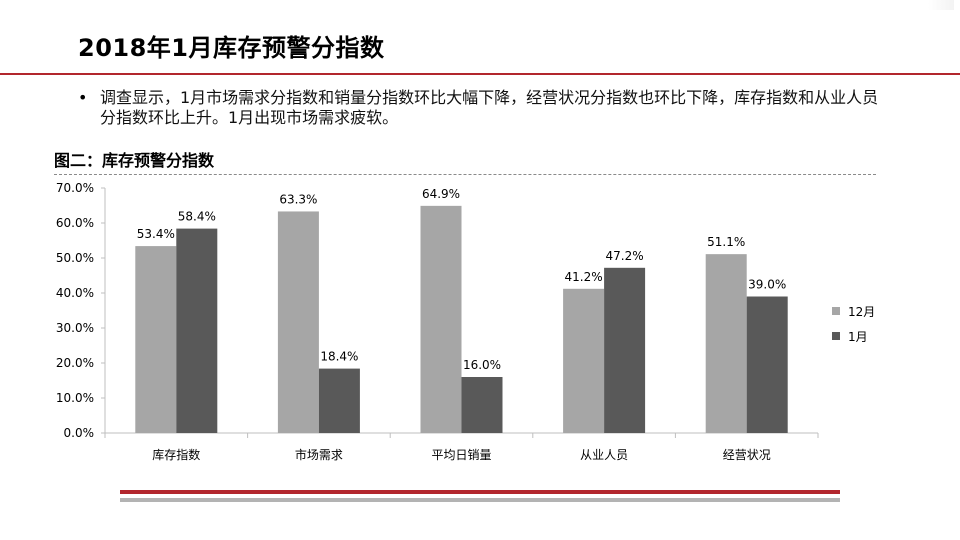 Image resolution: width=960 pixels, height=540 pixels. What do you see at coordinates (862, 311) in the screenshot?
I see `legend-label-dec: 12月` at bounding box center [862, 311].